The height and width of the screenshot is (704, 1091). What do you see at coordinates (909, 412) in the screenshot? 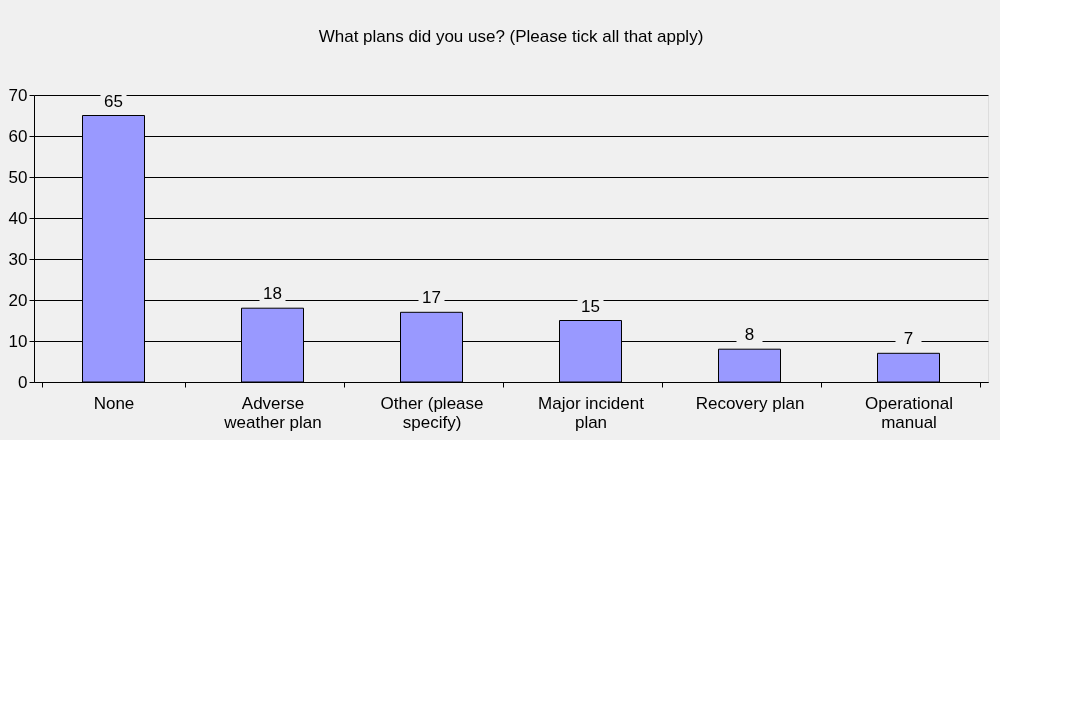
I see `x-tick-label: Operational manual` at bounding box center [909, 412].